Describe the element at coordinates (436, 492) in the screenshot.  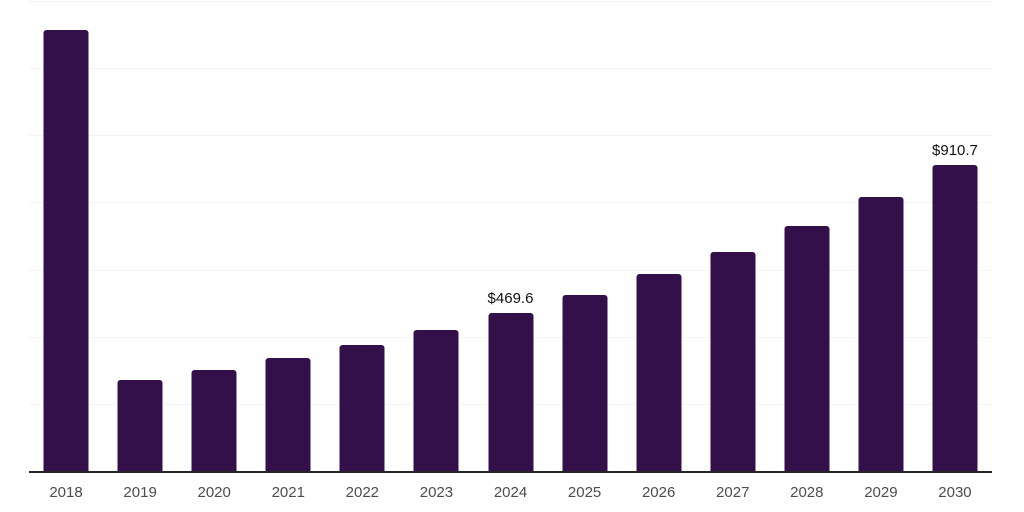
I see `x-tick-label-2023: 2023` at that location.